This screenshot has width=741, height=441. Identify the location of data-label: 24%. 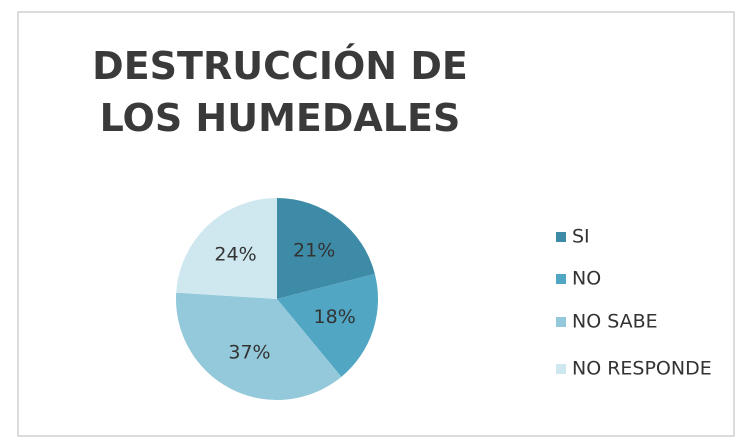
(235, 254).